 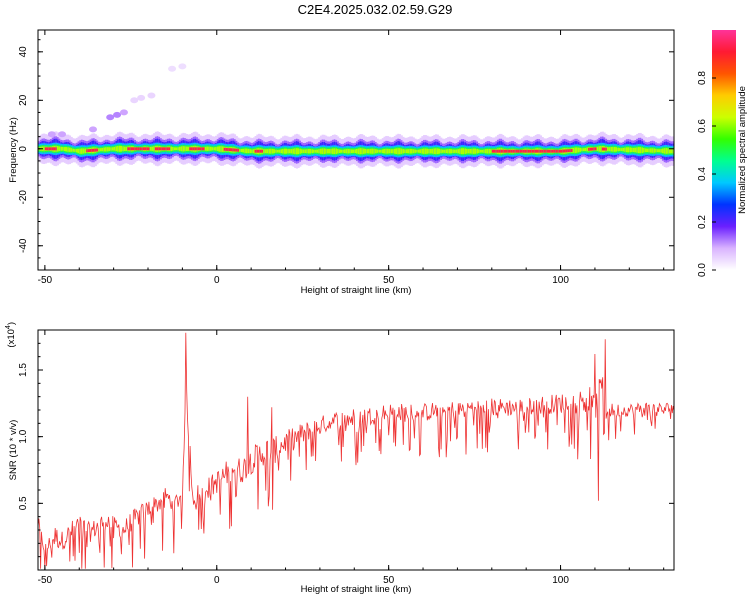 What do you see at coordinates (23, 197) in the screenshot?
I see `y-tick-label: -20` at bounding box center [23, 197].